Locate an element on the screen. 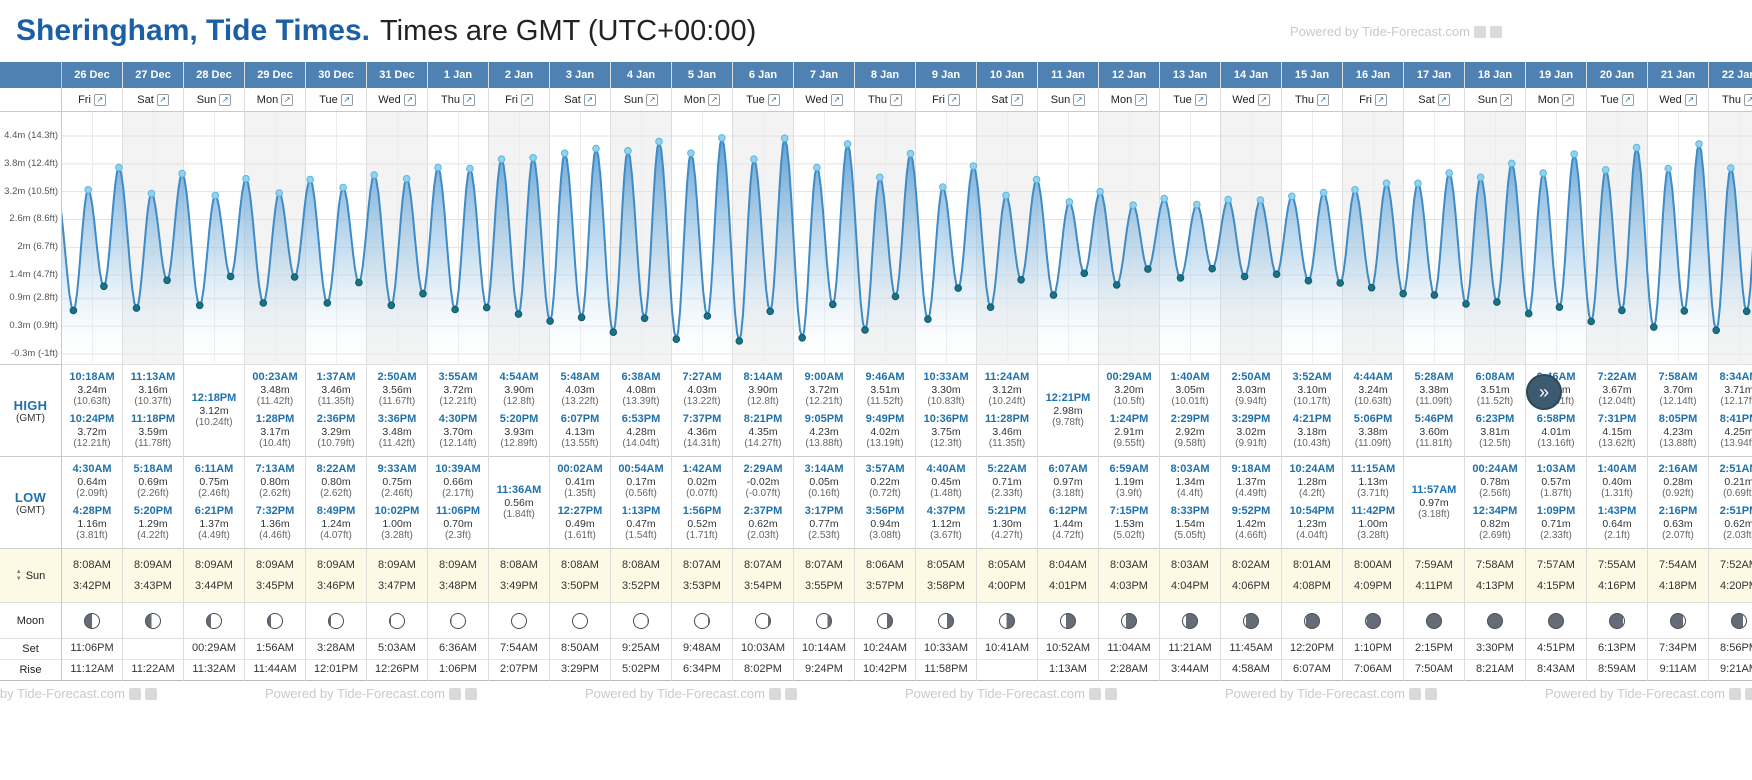  date-header: 4 Jan is located at coordinates (641, 75).